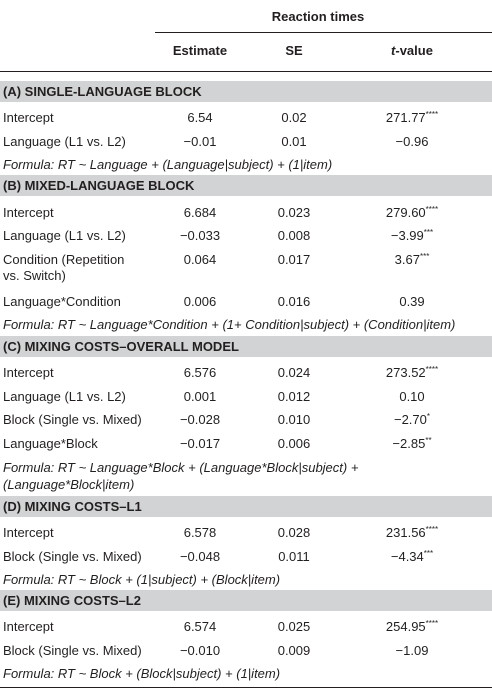 The height and width of the screenshot is (689, 492). What do you see at coordinates (200, 556) in the screenshot?
I see `row-estimate: −0.048` at bounding box center [200, 556].